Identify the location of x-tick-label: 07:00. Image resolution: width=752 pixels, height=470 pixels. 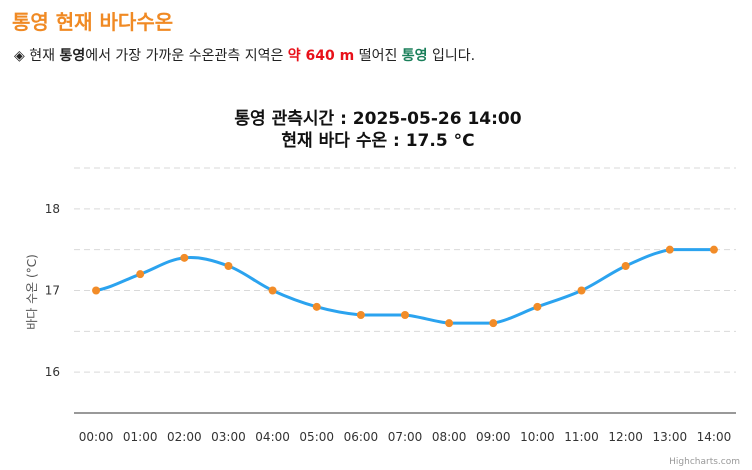
(405, 437).